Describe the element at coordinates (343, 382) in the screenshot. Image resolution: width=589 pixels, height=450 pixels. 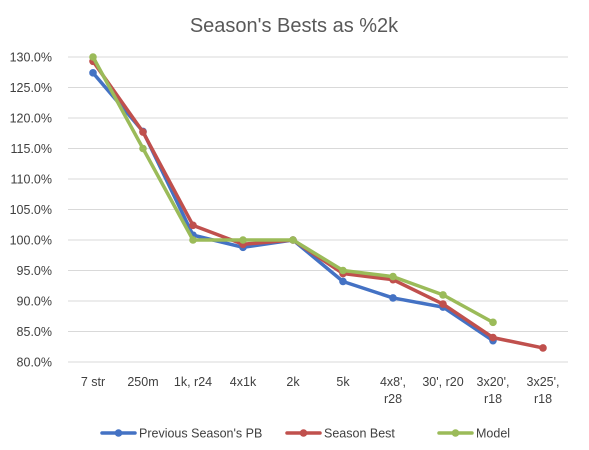
I see `x-tick-label: 5k` at that location.